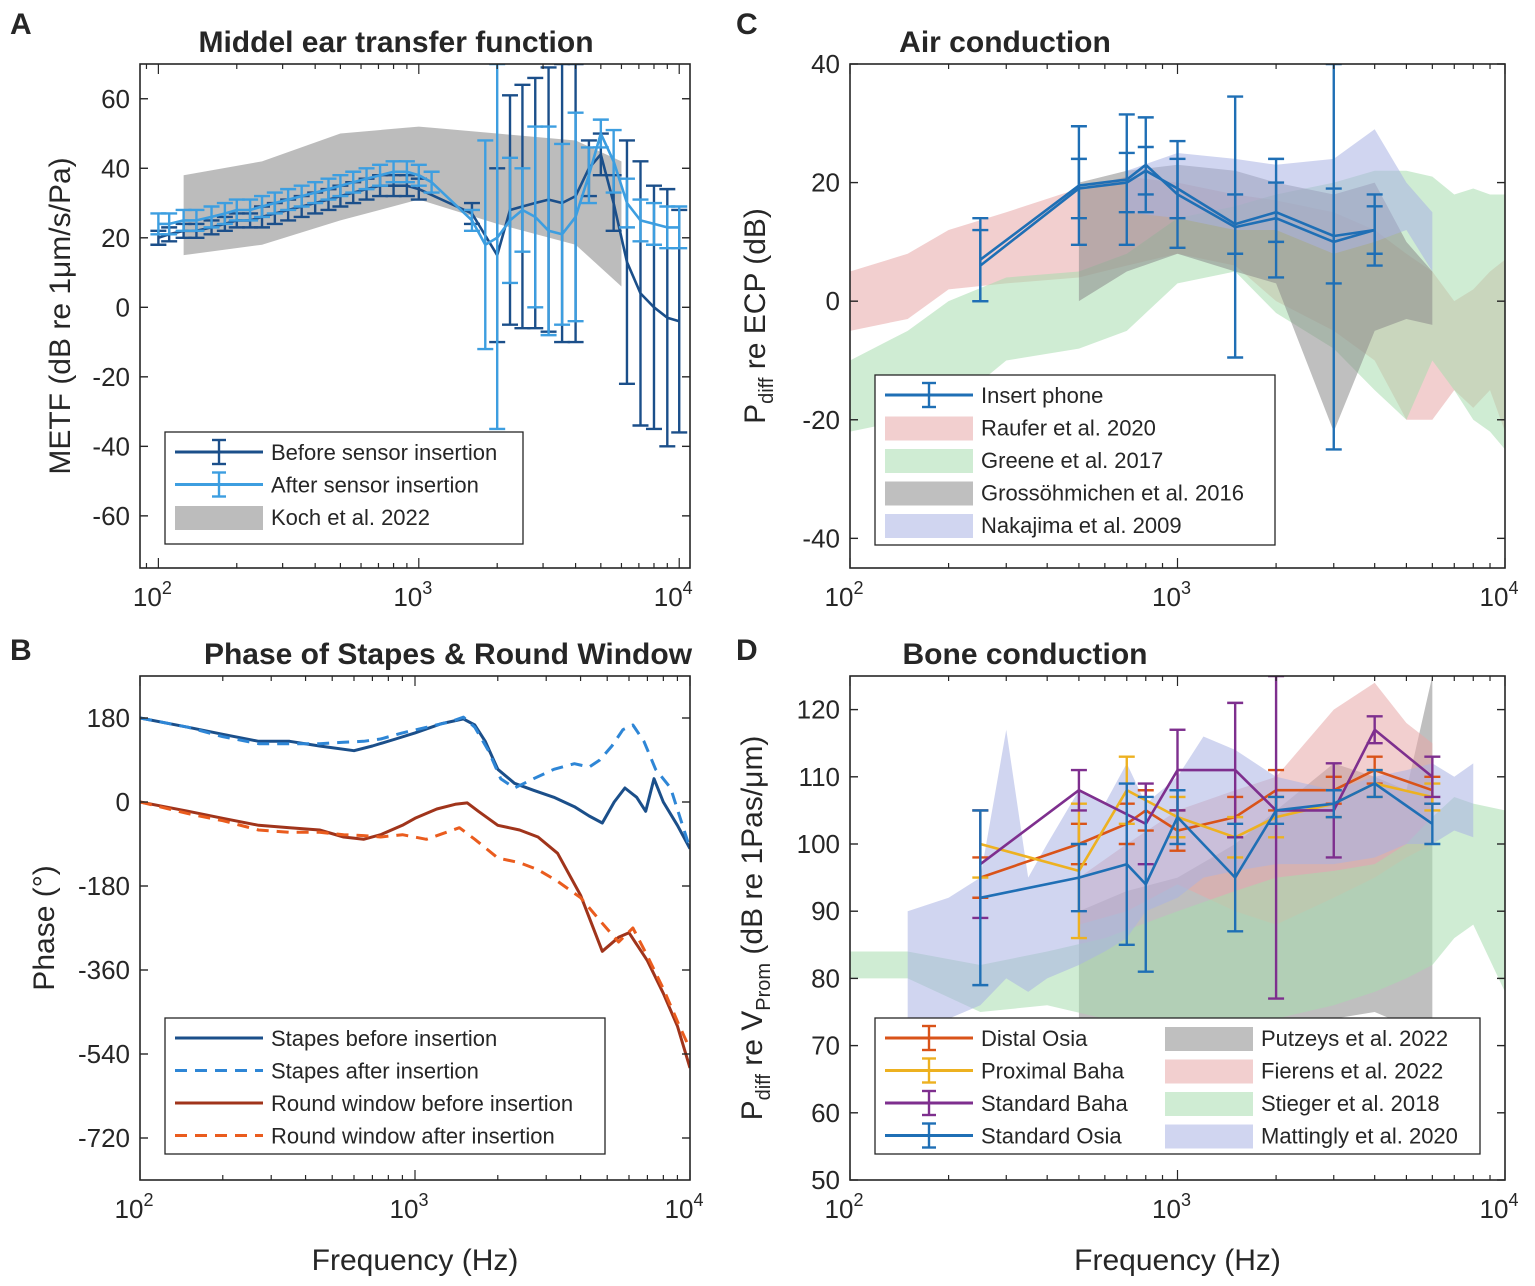 This screenshot has height=1286, width=1535. I want to click on series-stapes-after-insertion, so click(415, 782).